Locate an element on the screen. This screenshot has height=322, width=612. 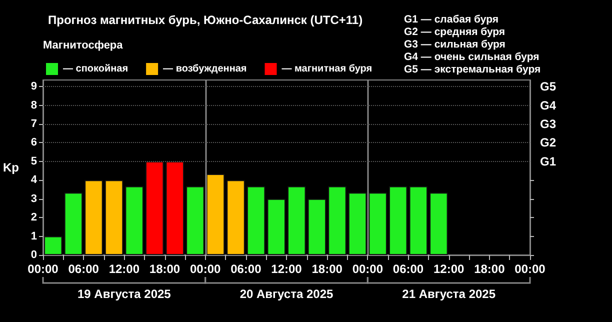
y-tick-label: 2 is located at coordinates (33, 218).